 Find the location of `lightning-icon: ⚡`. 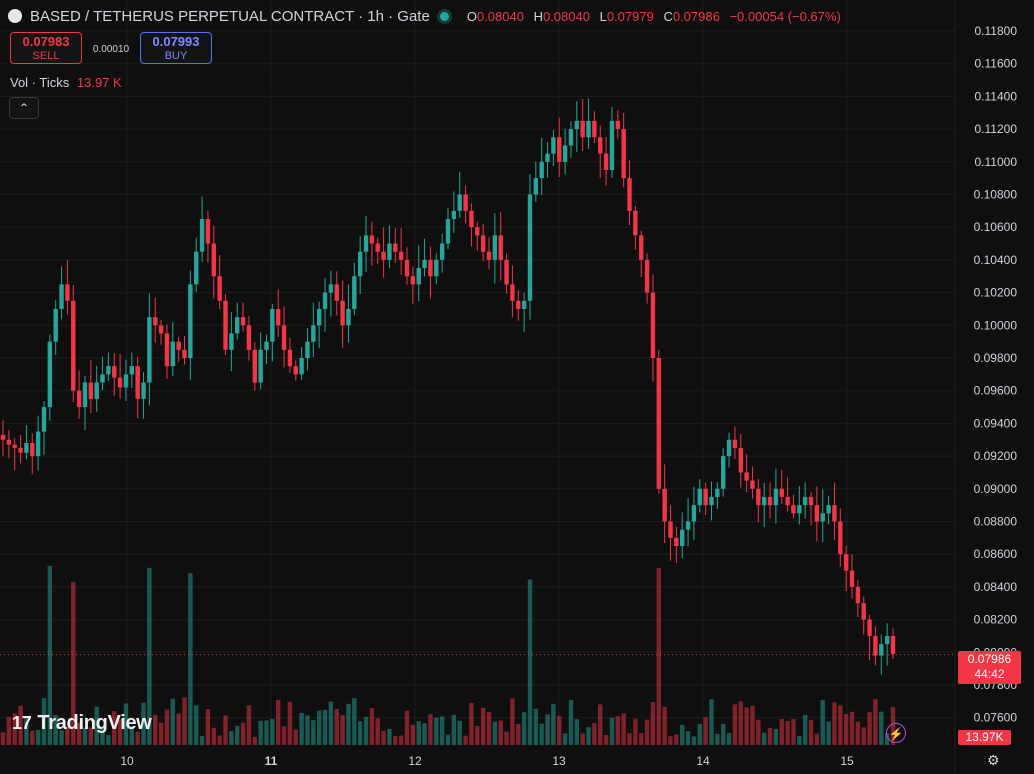

lightning-icon: ⚡ is located at coordinates (896, 733).